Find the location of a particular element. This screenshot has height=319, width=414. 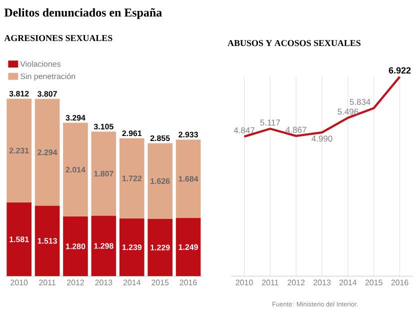

data-label: 4.867 is located at coordinates (296, 129).